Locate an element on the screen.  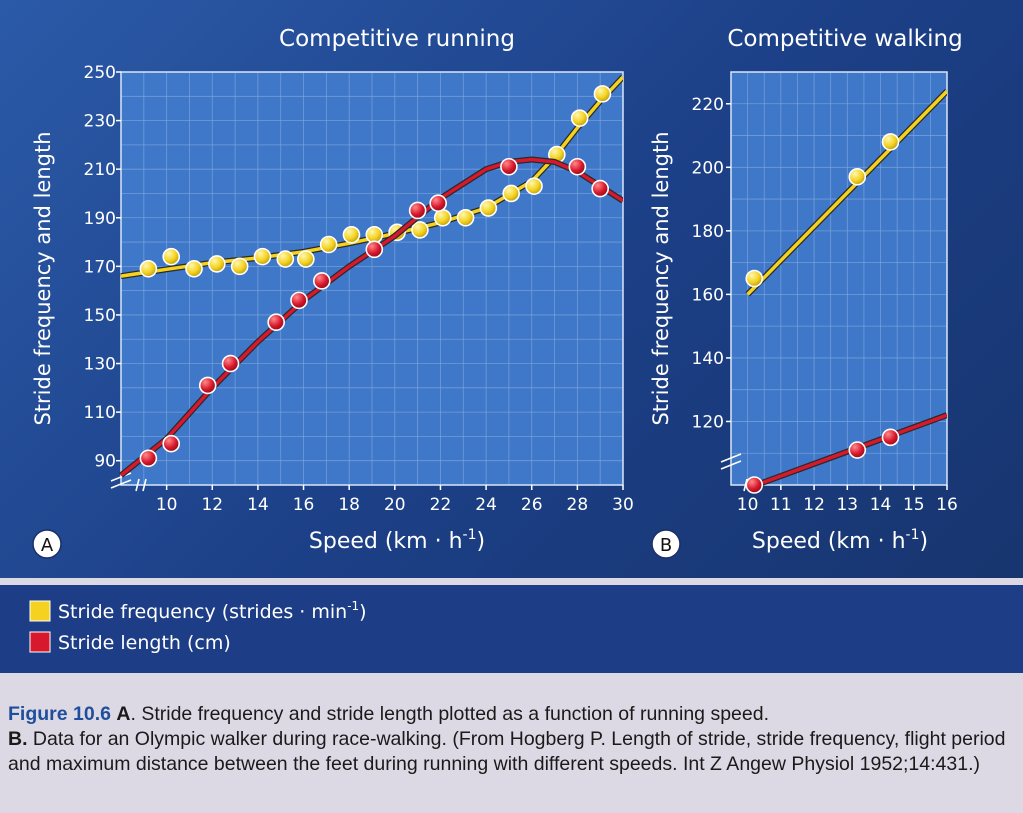
chart-title: Competitive running is located at coordinates (397, 39).